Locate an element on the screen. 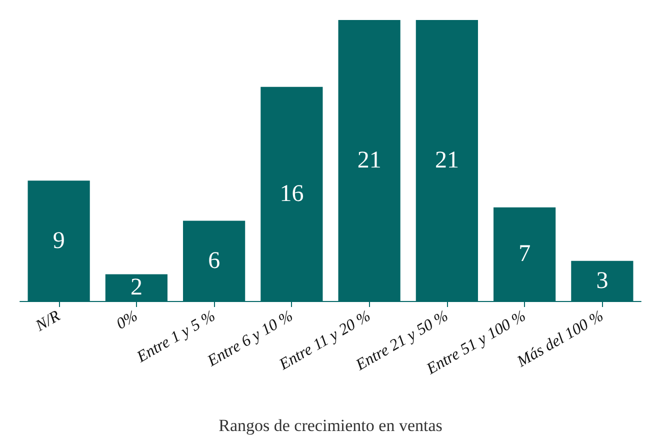 This screenshot has height=447, width=653. x-tick-label: 0% is located at coordinates (127, 321).